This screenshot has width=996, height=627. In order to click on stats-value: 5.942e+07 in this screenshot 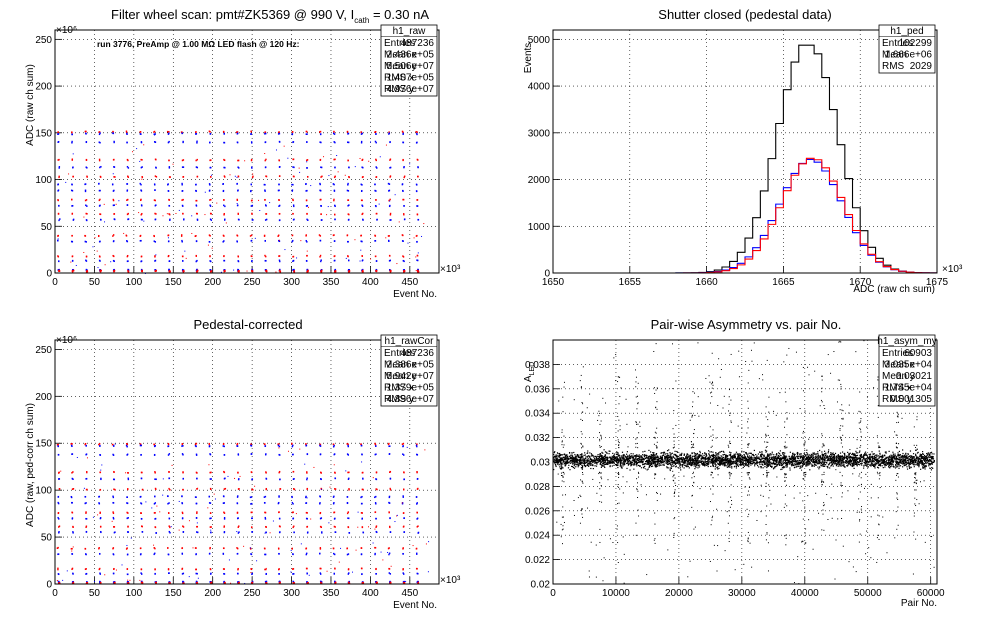, I will do `click(410, 376)`.